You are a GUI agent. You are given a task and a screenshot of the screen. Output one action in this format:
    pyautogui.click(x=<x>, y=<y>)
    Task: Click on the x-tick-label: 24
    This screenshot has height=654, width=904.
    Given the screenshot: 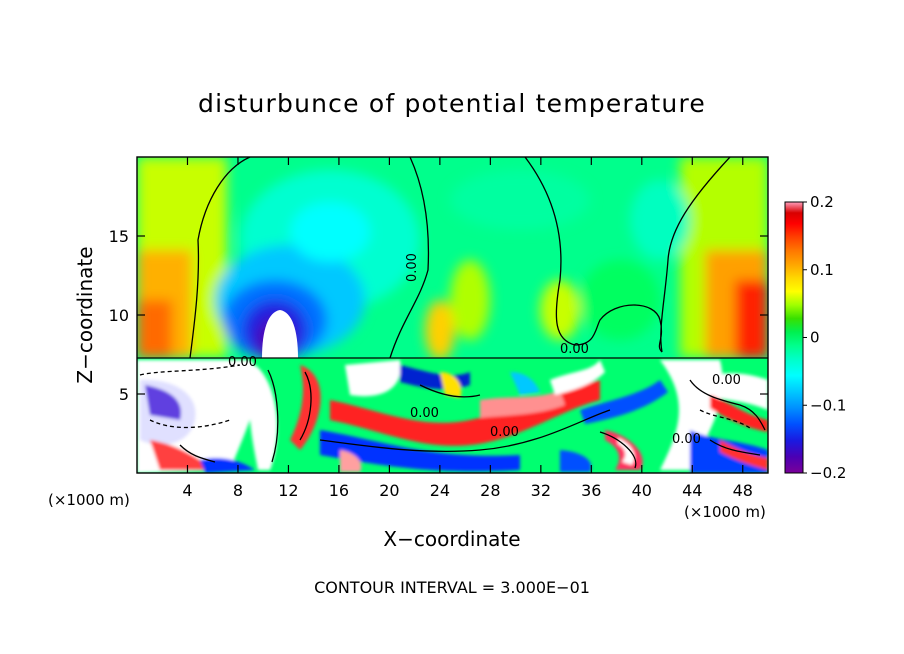 What is the action you would take?
    pyautogui.click(x=440, y=490)
    